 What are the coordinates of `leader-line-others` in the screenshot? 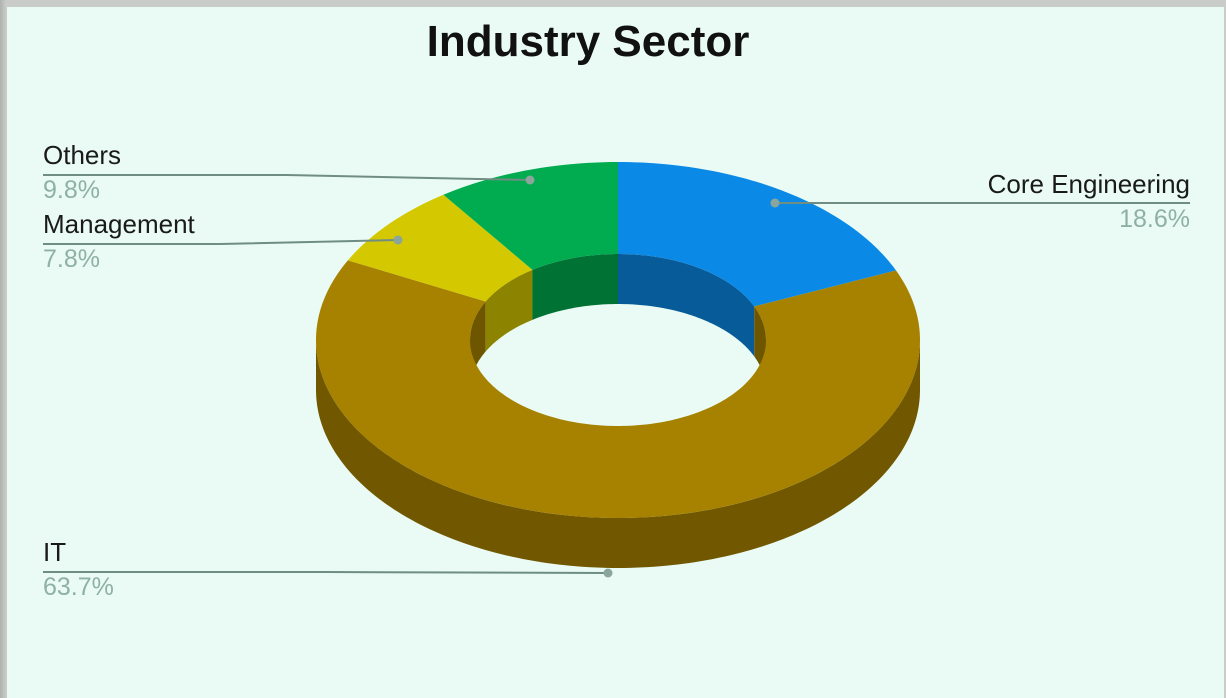 It's located at (287, 177).